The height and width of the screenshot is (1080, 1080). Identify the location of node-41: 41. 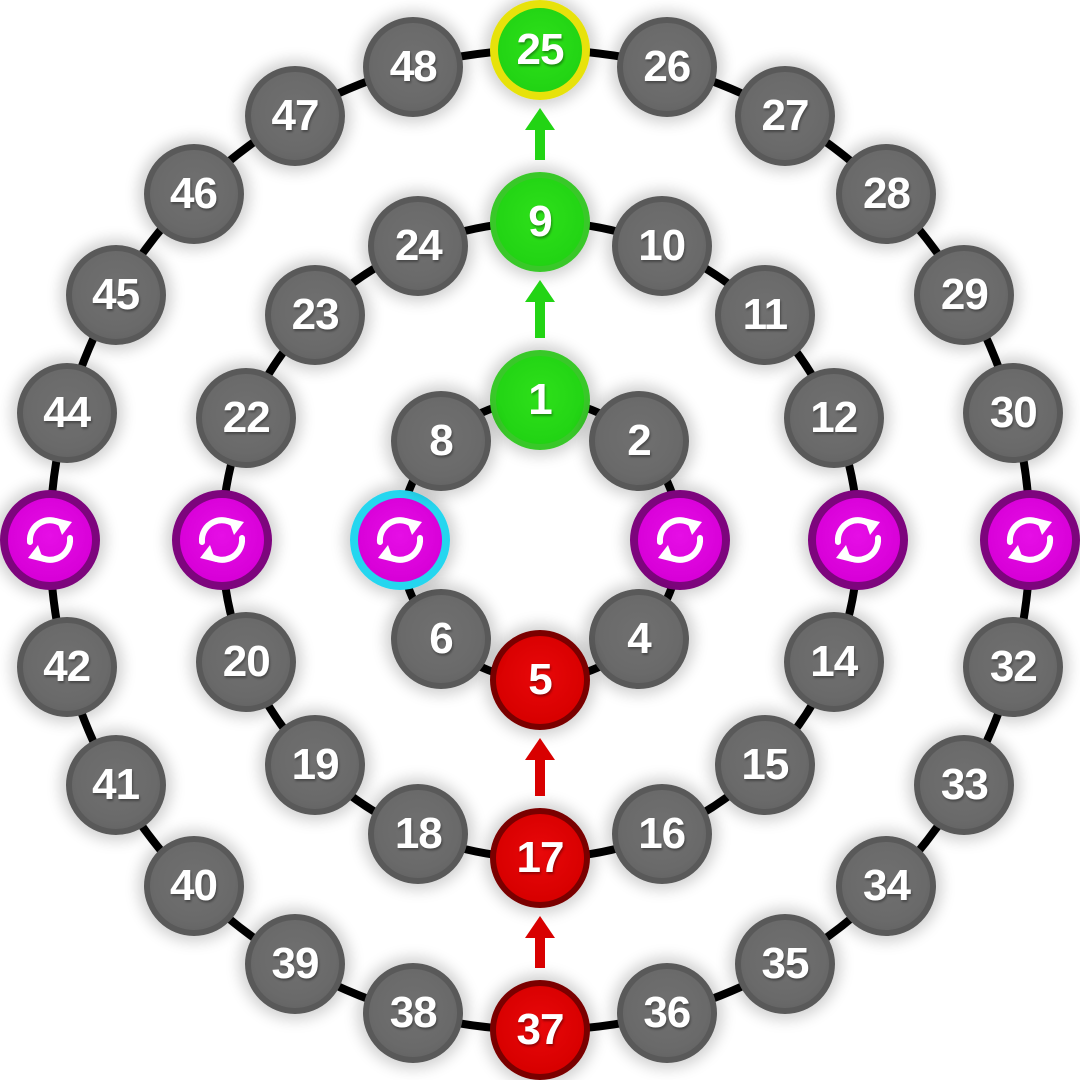
(115, 785).